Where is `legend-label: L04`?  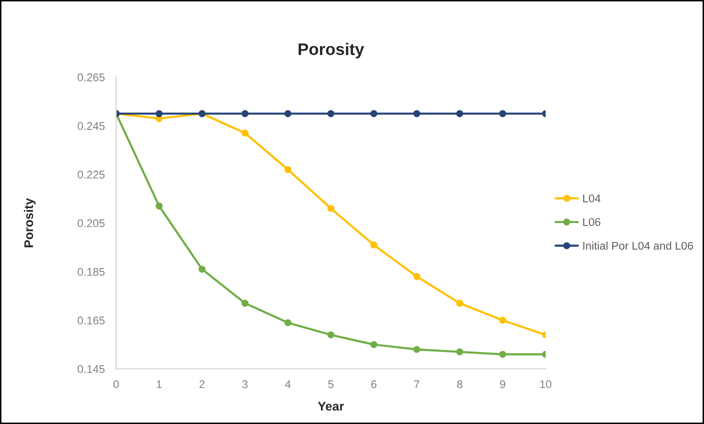
legend-label: L04 is located at coordinates (591, 198).